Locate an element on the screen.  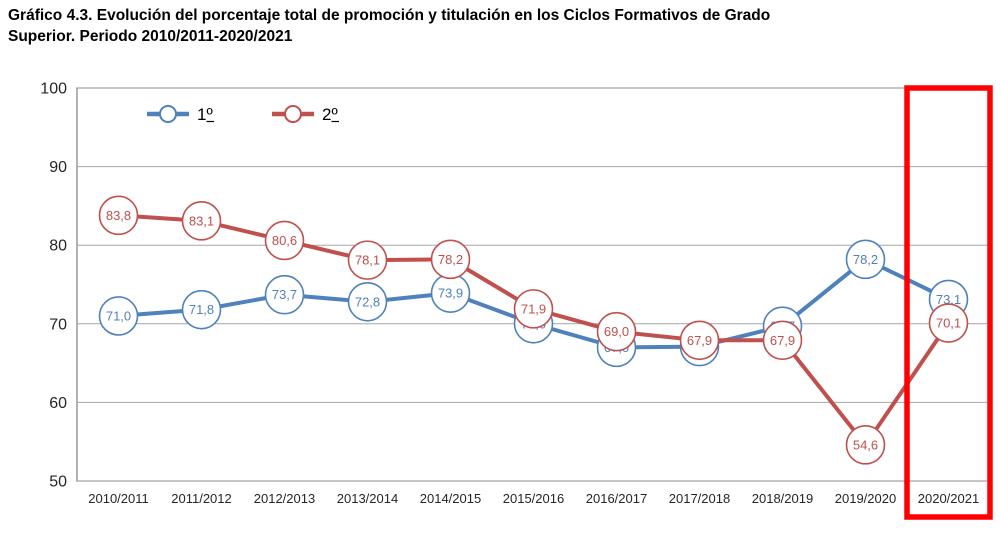
data-label: 73,1 is located at coordinates (948, 299).